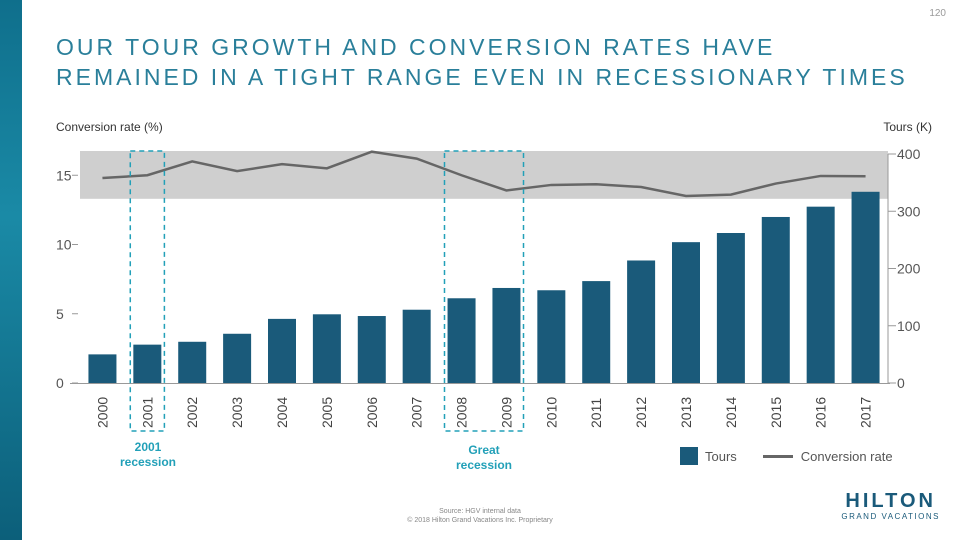  I want to click on x-label-2003: 2003, so click(237, 412).